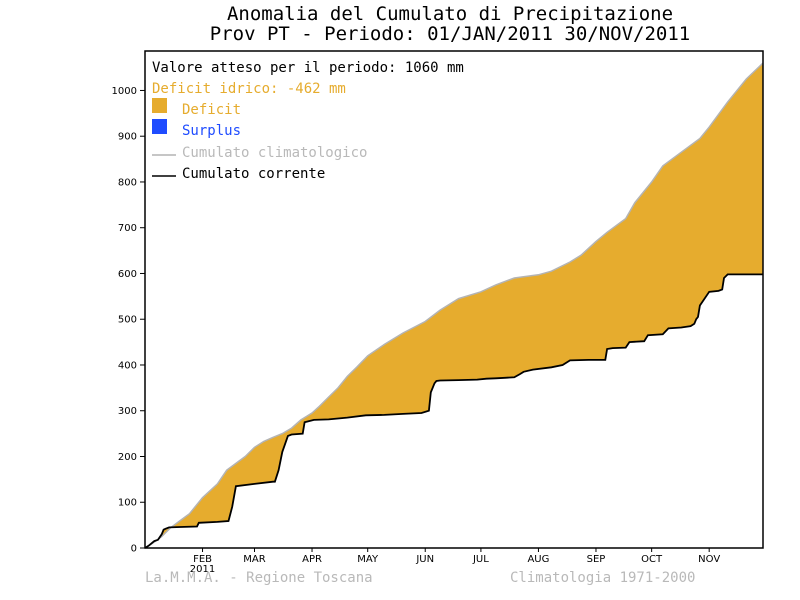  What do you see at coordinates (127, 182) in the screenshot?
I see `y-tick-label: 800` at bounding box center [127, 182].